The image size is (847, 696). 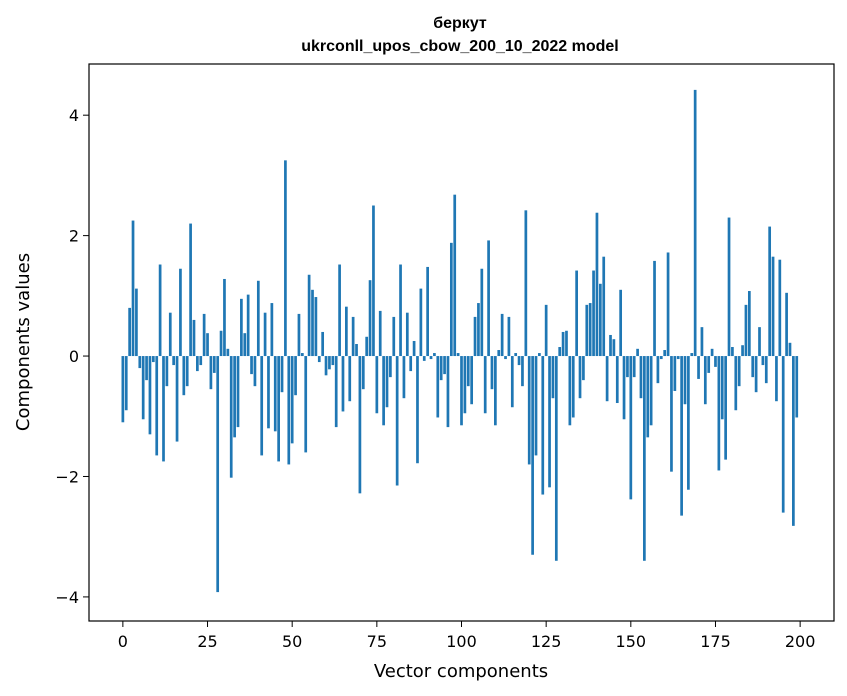 I want to click on y-tick-label: 0, so click(x=74, y=356).